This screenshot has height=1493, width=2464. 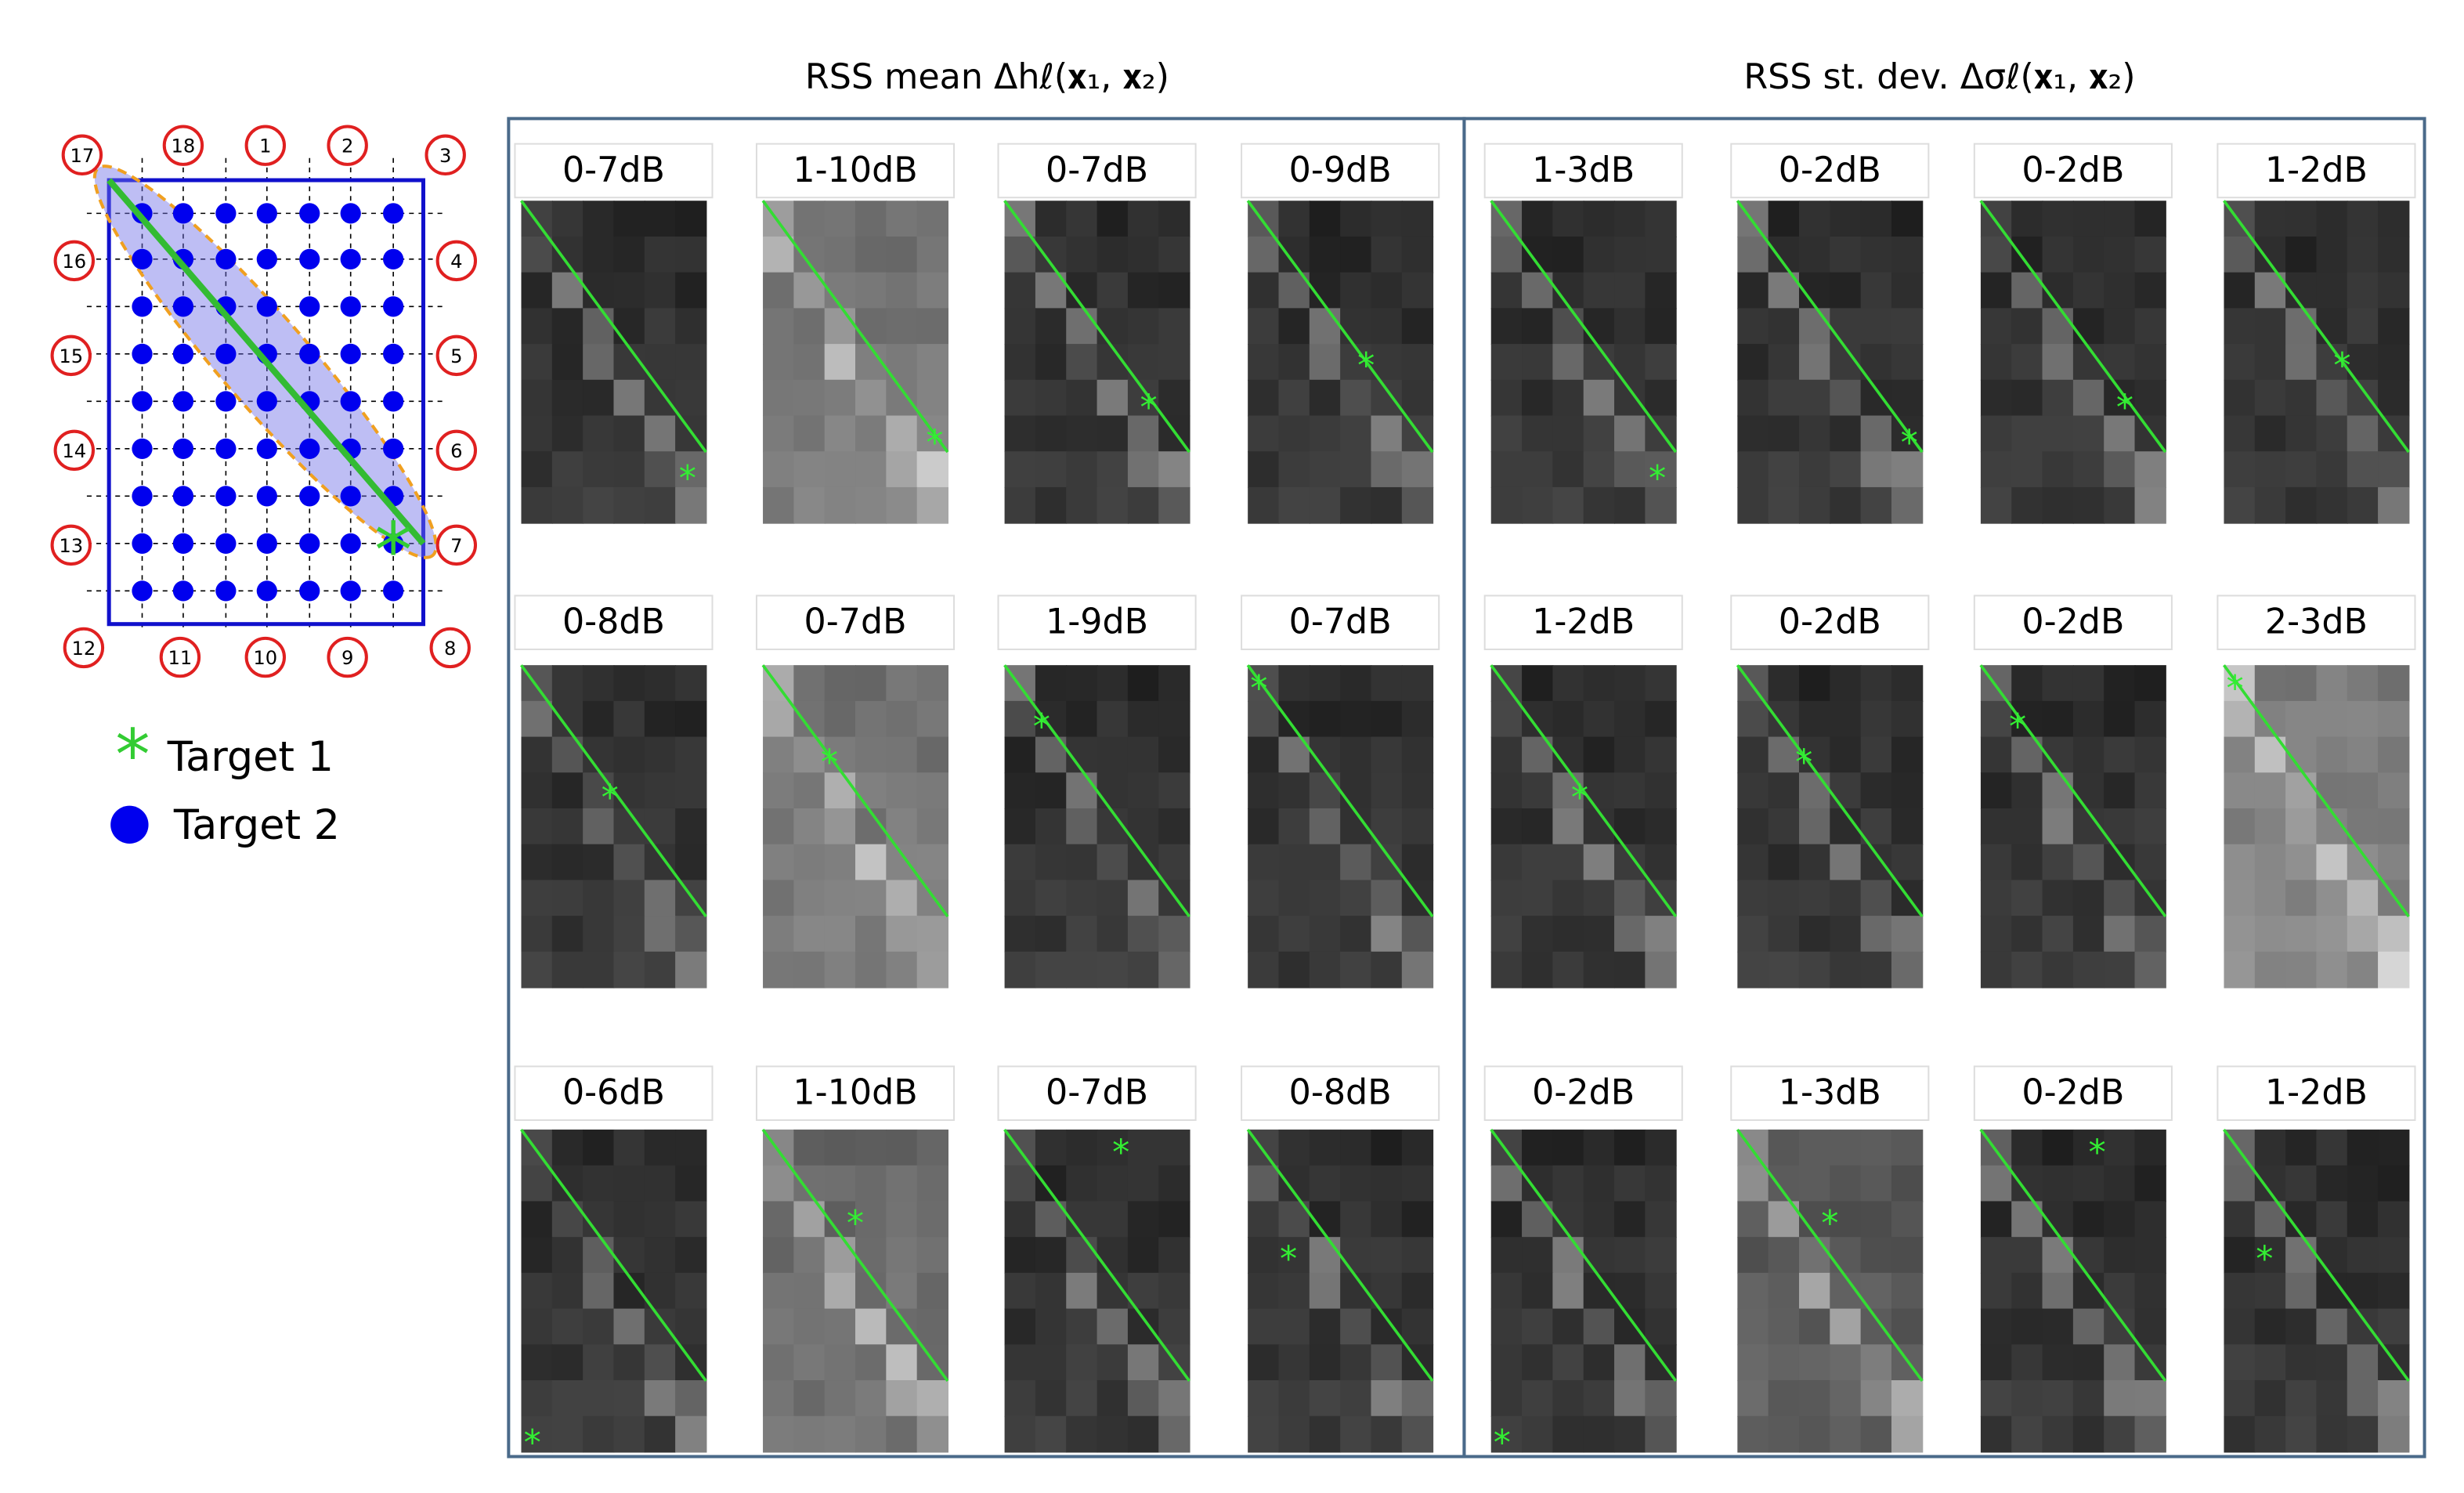 What do you see at coordinates (74, 451) in the screenshot?
I see `node-label: 14` at bounding box center [74, 451].